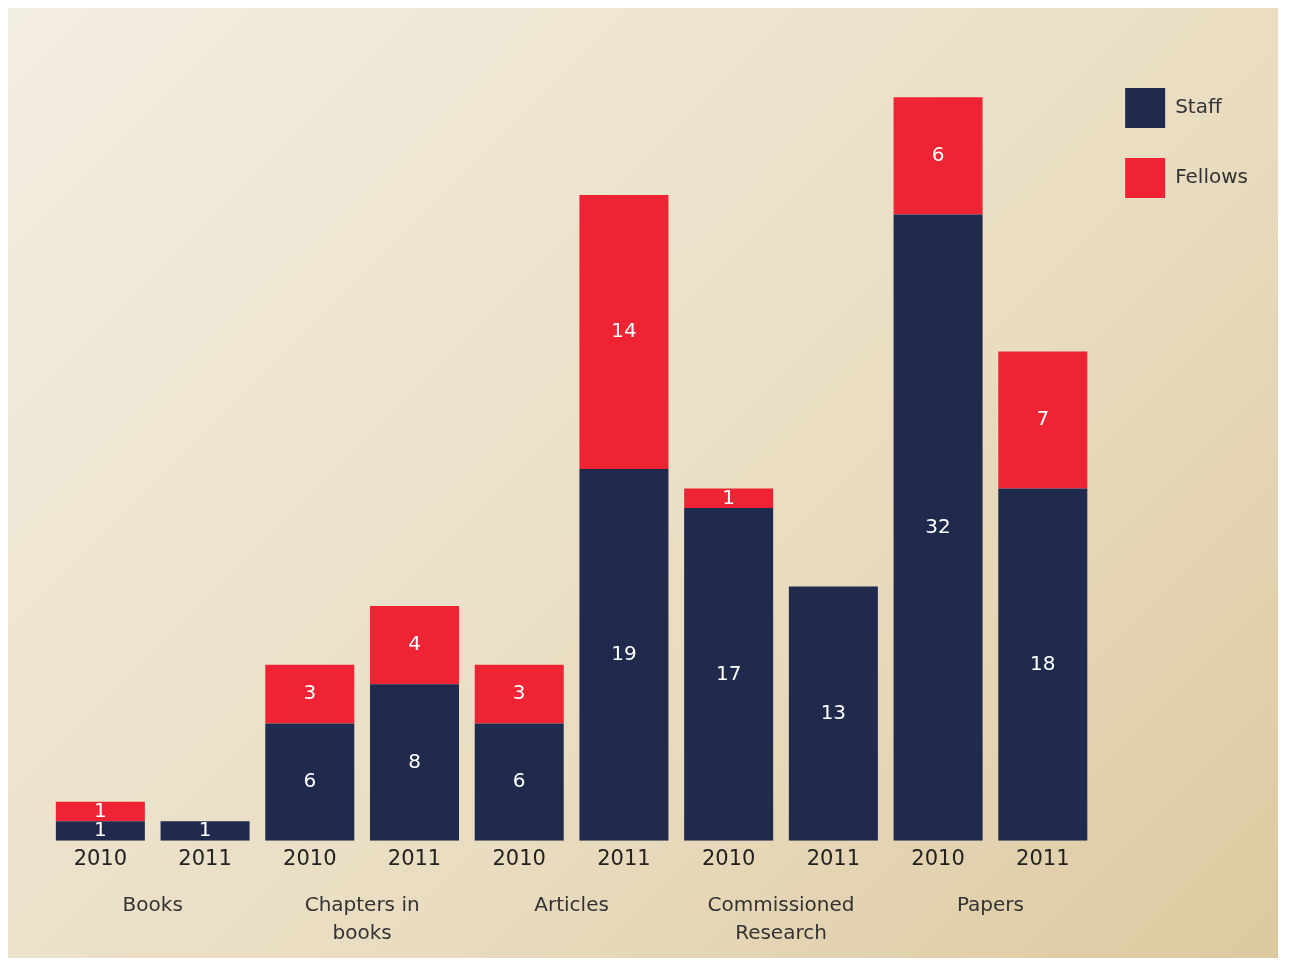 Image resolution: width=1290 pixels, height=975 pixels. Describe the element at coordinates (728, 672) in the screenshot. I see `data-label: 17` at that location.